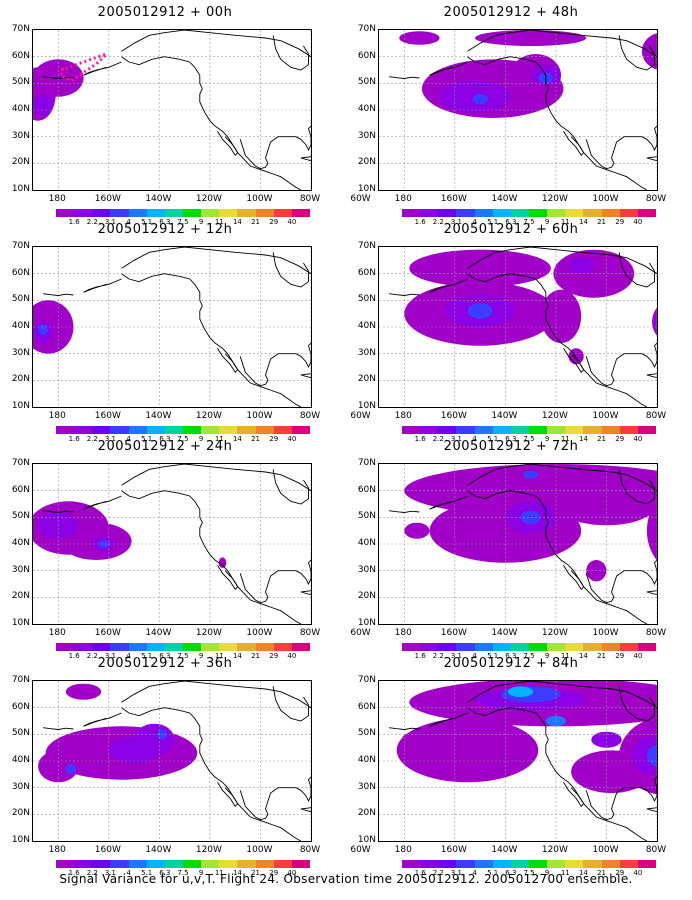 This screenshot has height=900, width=692. Describe the element at coordinates (511, 663) in the screenshot. I see `panel-title: 2005012912 + 84h` at that location.